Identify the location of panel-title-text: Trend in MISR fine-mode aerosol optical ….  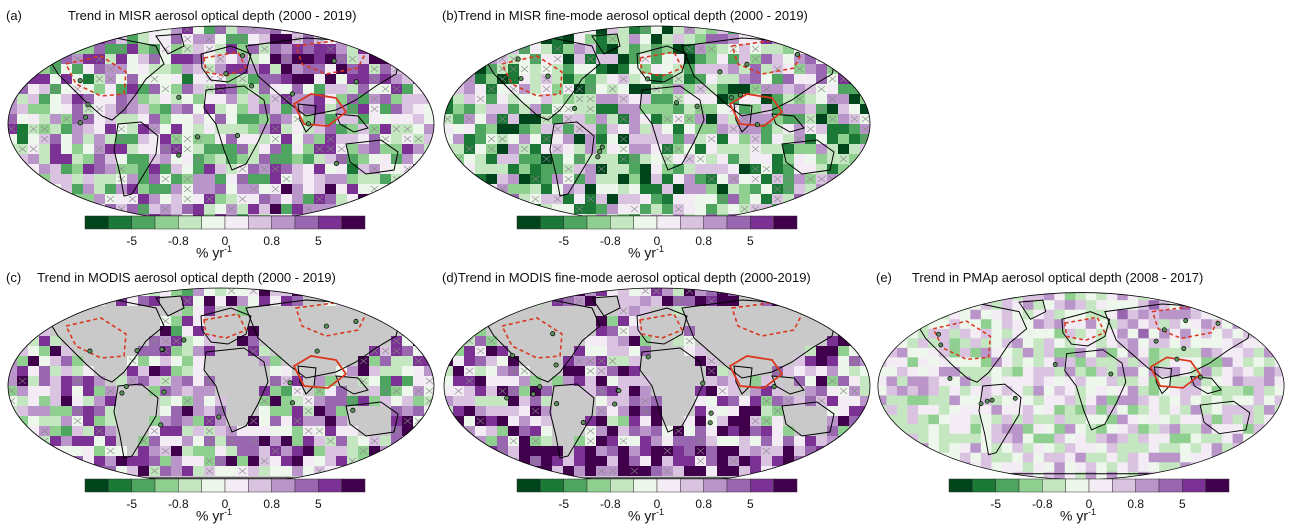
(632, 15).